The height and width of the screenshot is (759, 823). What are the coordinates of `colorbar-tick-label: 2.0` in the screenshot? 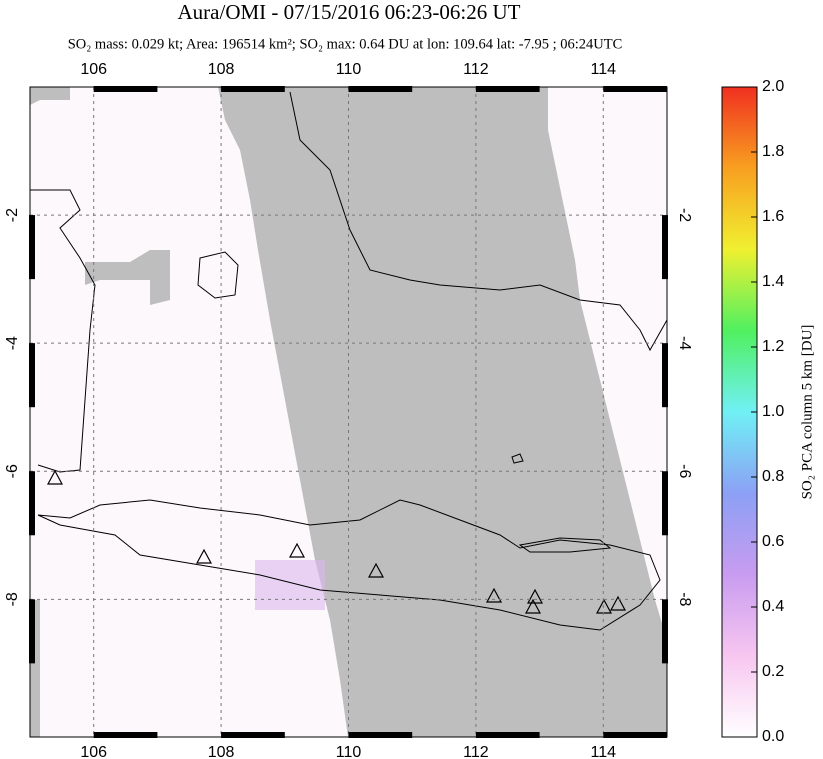 It's located at (773, 86).